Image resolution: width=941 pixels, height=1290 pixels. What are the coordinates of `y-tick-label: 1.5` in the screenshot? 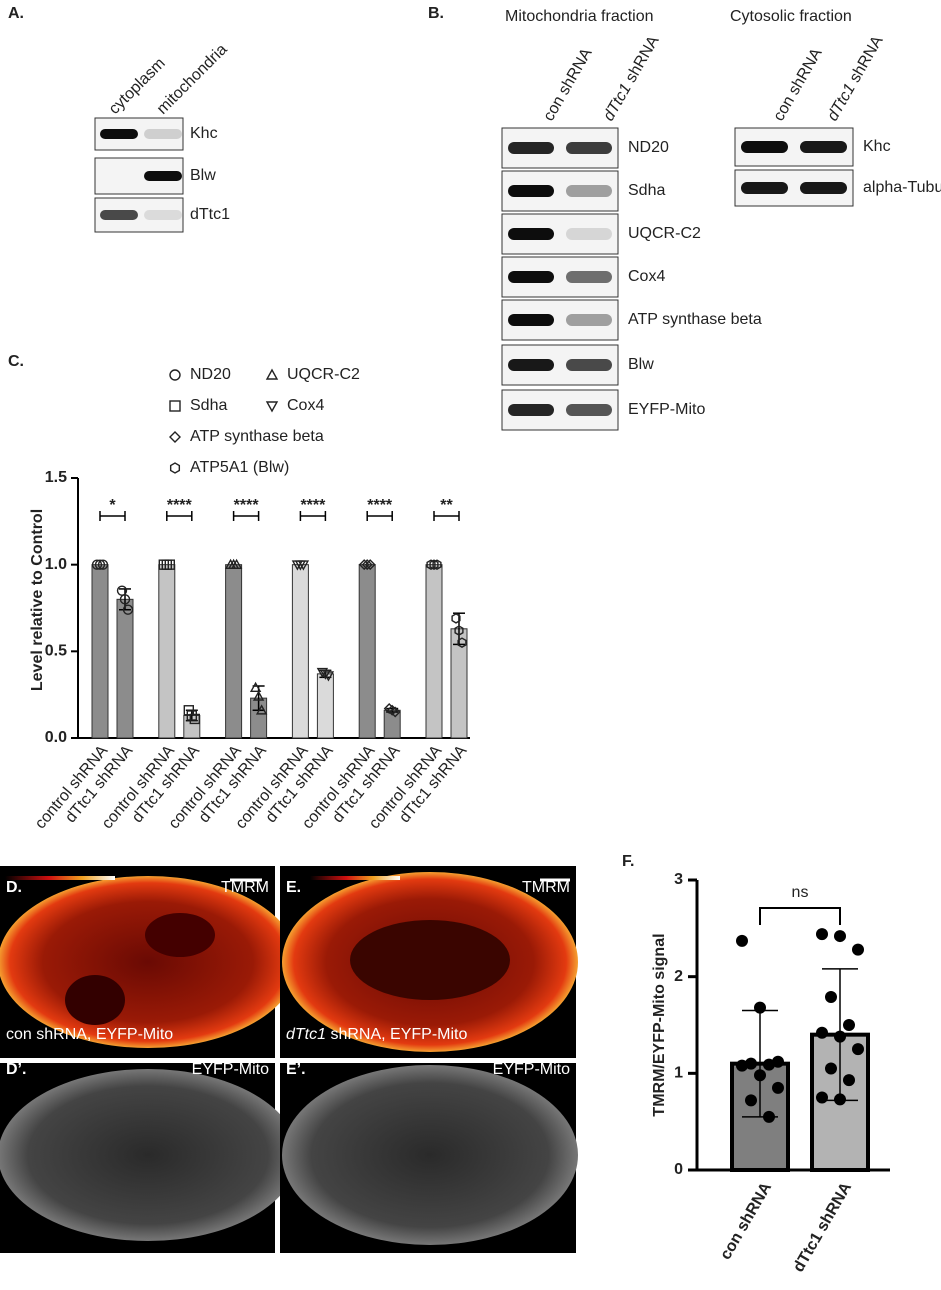 It's located at (56, 477).